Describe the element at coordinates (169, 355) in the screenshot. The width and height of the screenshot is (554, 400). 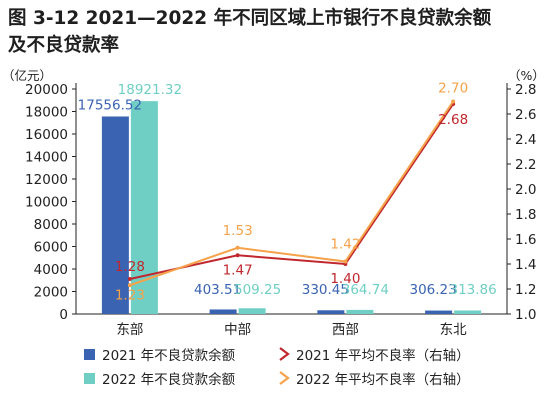
I see `legend-label-1: 2021 年不良贷款余额` at that location.